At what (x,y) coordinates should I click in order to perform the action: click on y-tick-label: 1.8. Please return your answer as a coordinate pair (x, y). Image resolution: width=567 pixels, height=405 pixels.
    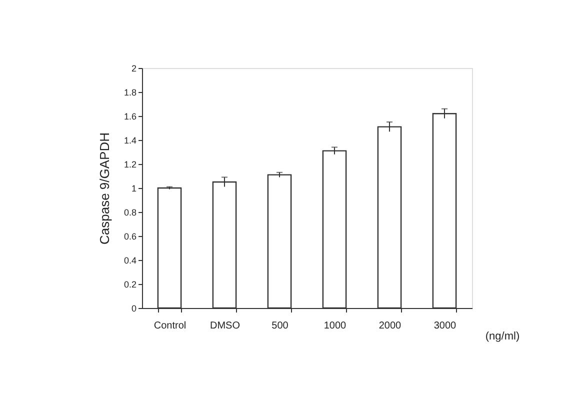
    Looking at the image, I should click on (130, 93).